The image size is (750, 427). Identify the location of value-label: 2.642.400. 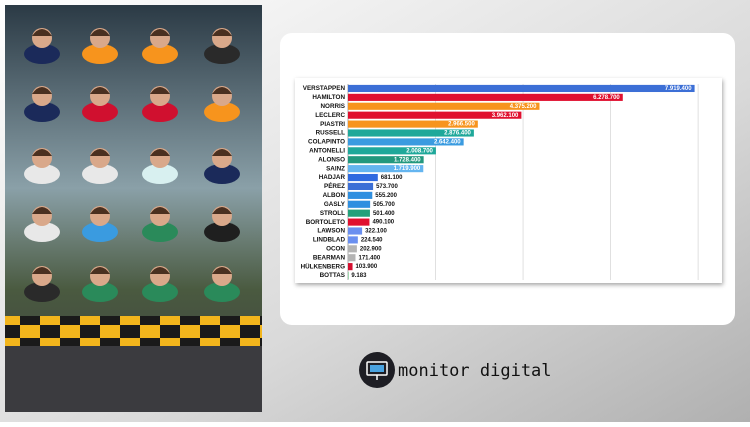
(447, 142).